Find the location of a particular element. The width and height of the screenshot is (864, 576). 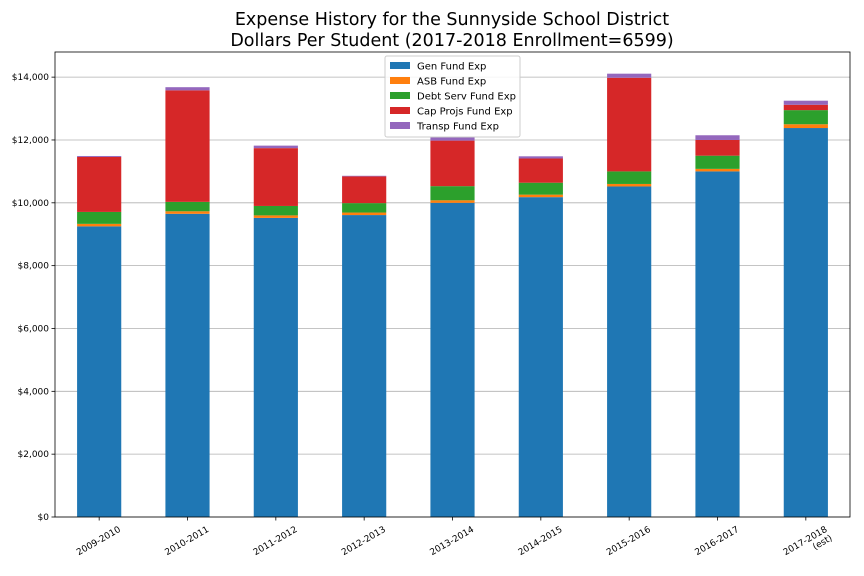

legend-label: Cap Projs Fund Exp is located at coordinates (465, 112).